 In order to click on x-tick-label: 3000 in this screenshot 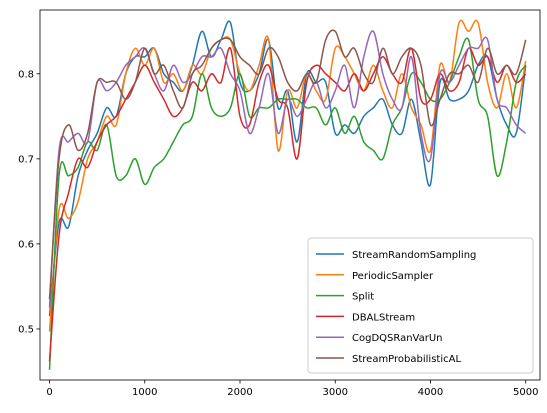, I will do `click(335, 392)`.